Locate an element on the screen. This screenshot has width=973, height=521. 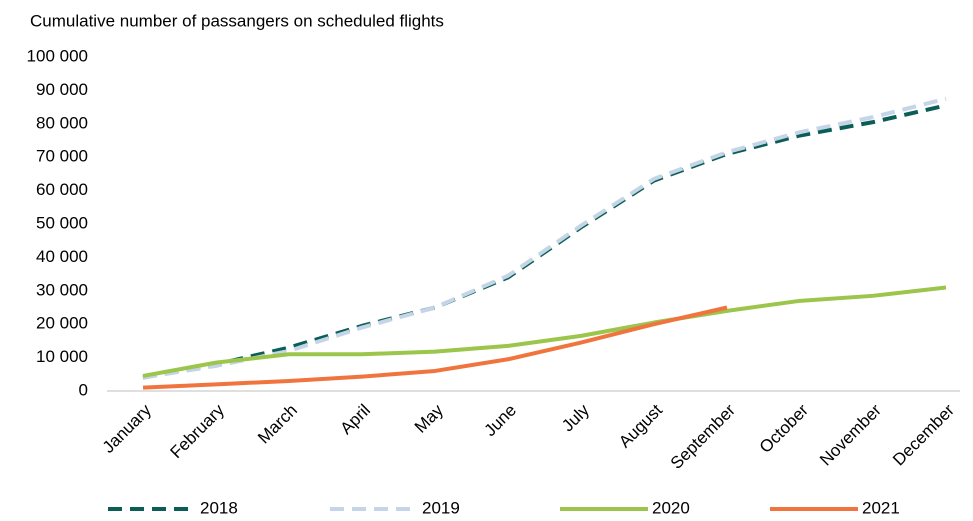
y-tick-label: 0 is located at coordinates (83, 389).